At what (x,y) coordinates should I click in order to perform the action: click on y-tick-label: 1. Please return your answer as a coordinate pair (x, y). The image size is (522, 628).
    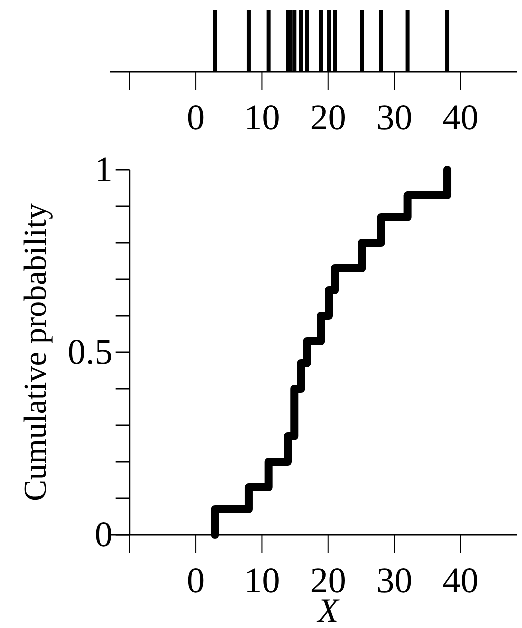
    Looking at the image, I should click on (103, 170).